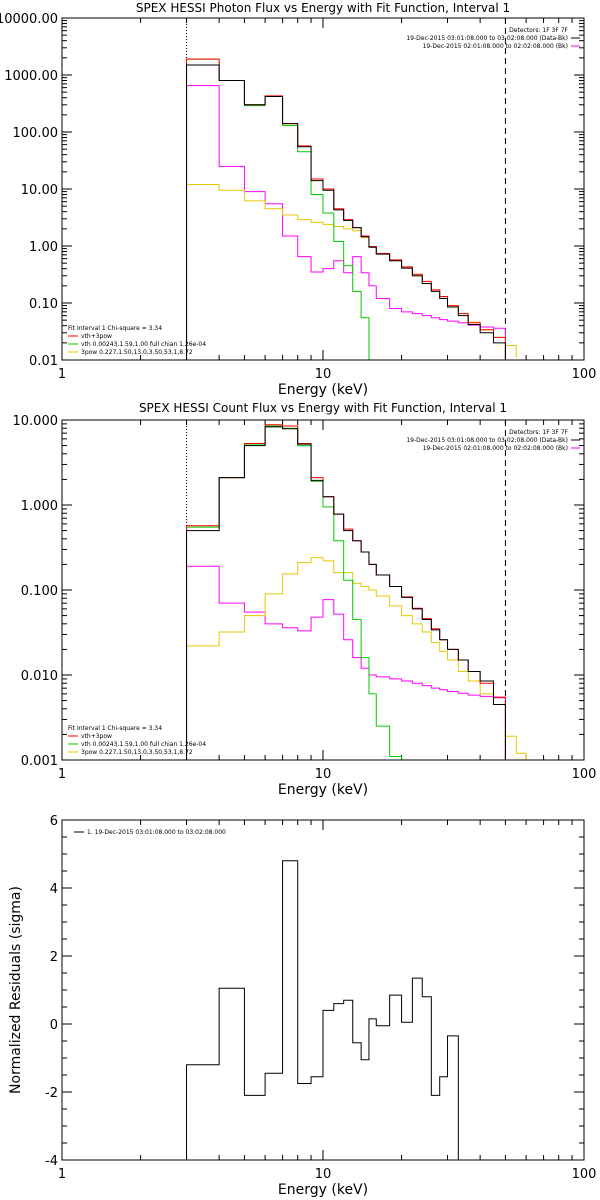  Describe the element at coordinates (43, 361) in the screenshot. I see `y-tick-label: 0.01` at that location.